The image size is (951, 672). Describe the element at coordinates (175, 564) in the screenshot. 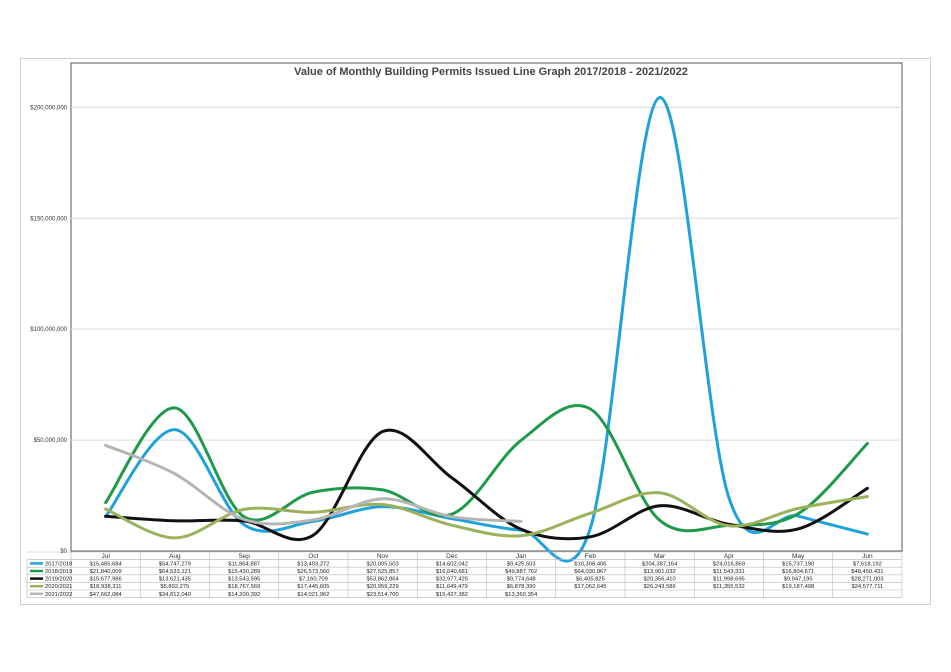

I see `data-label: $54,747,279` at that location.